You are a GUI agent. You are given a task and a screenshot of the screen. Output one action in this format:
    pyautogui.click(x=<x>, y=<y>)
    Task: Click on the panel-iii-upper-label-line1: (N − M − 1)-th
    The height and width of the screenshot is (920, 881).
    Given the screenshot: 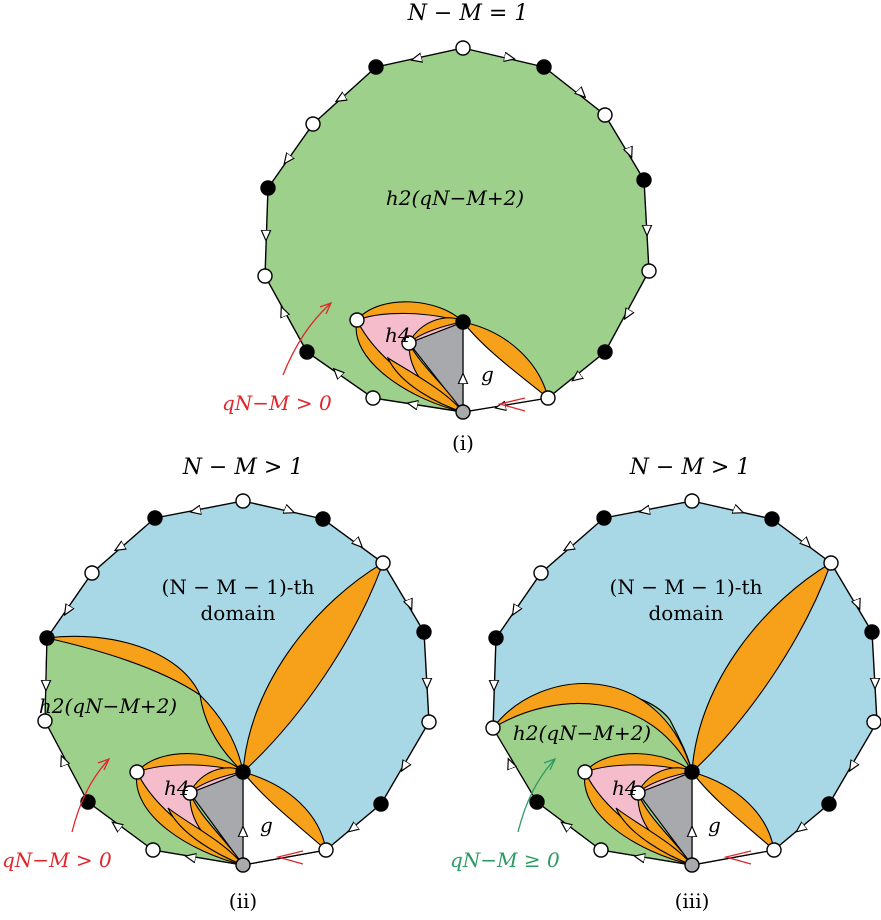 What is the action you would take?
    pyautogui.click(x=686, y=587)
    